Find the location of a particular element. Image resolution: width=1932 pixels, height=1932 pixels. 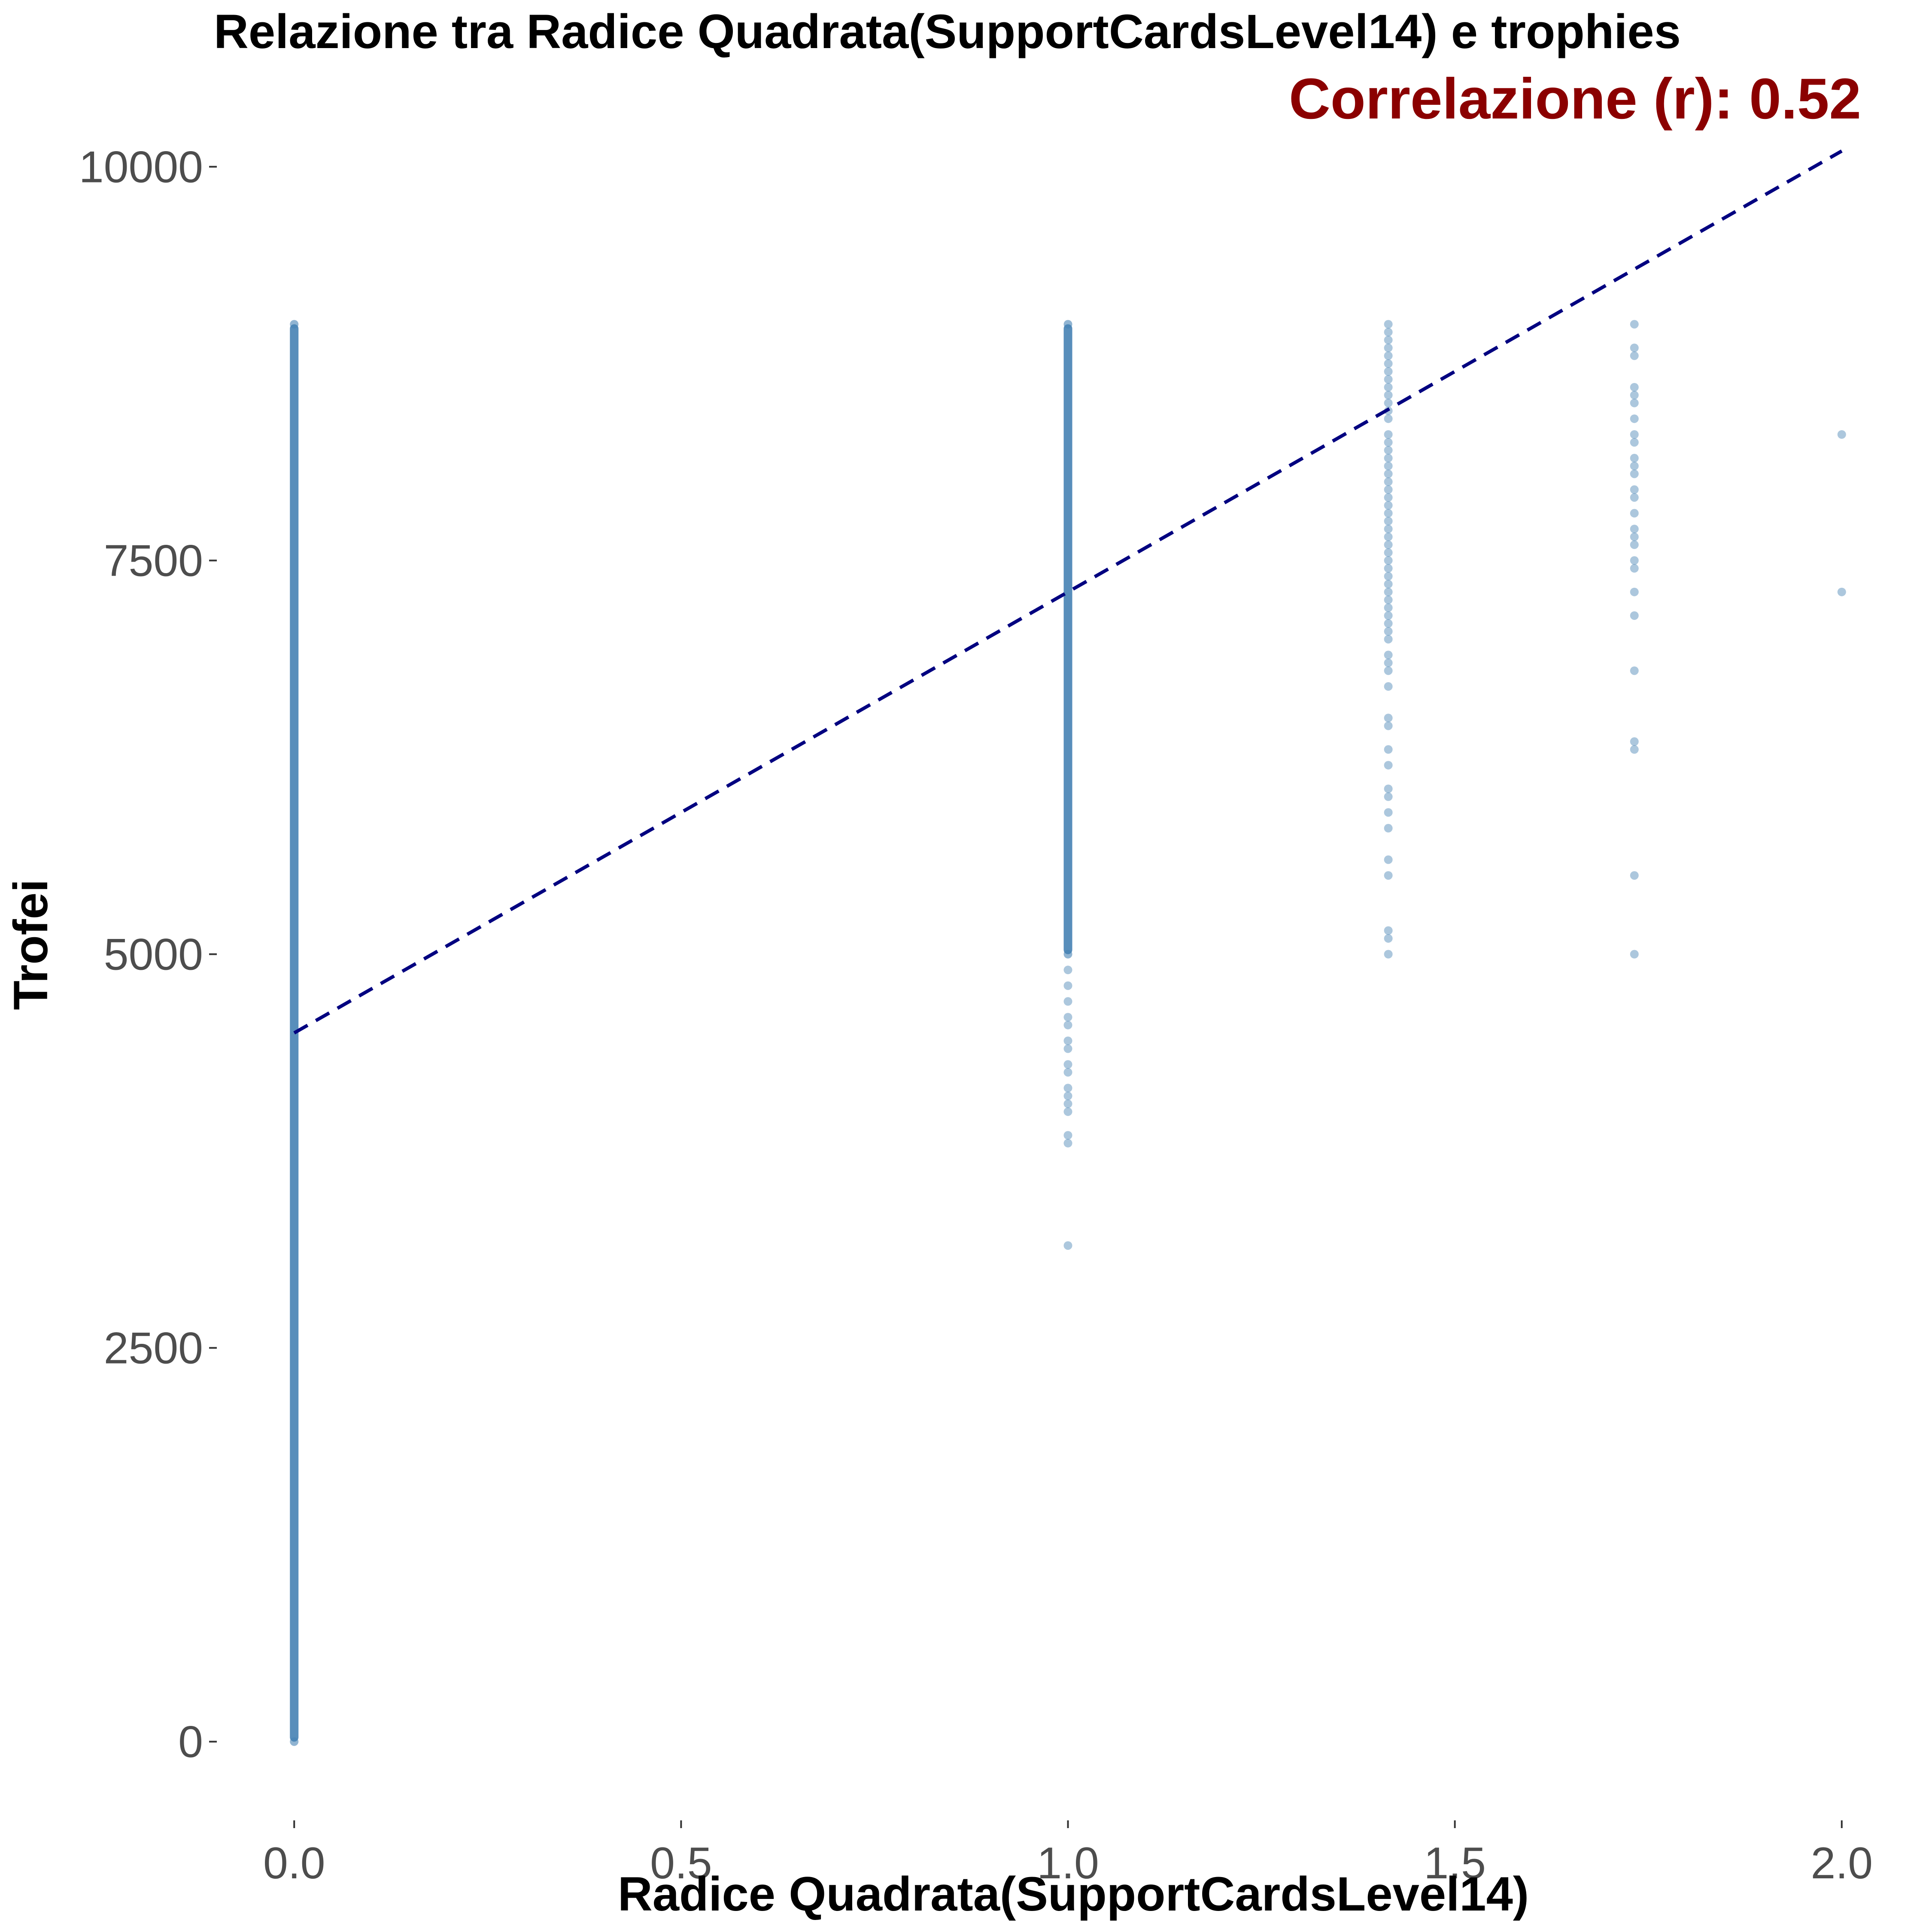

y-tick-label: 0 is located at coordinates (191, 1742).